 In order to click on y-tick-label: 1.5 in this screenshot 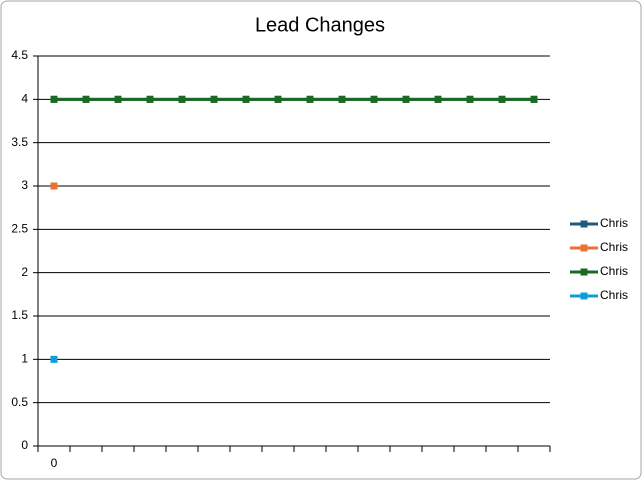, I will do `click(19, 315)`.